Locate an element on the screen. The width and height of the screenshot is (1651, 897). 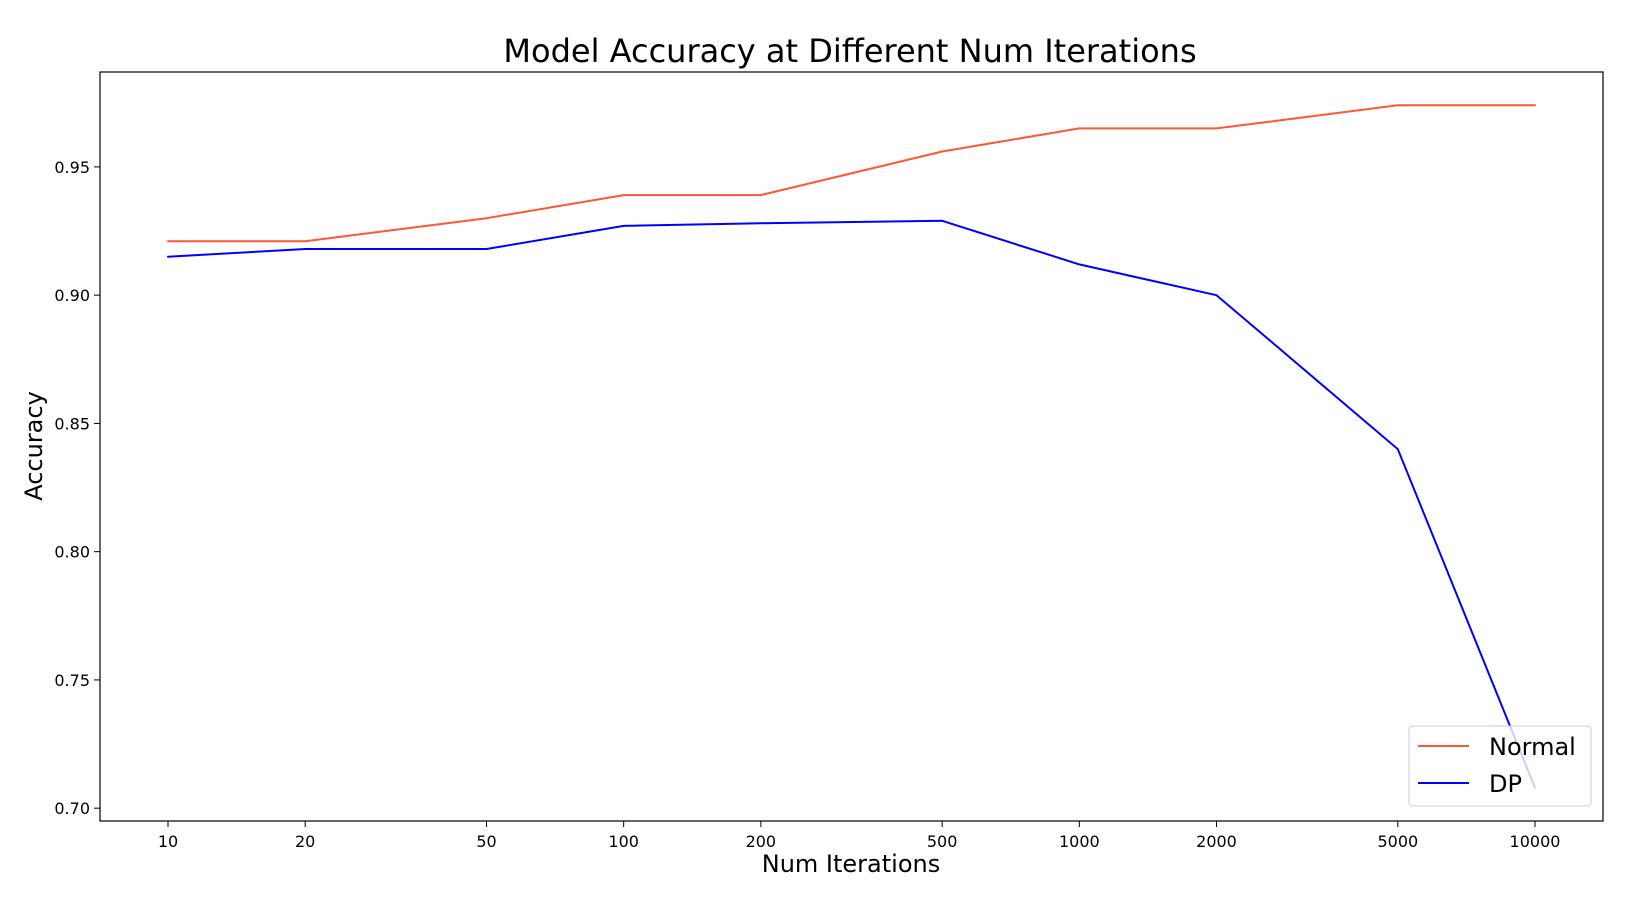
x-tick-label: 200 is located at coordinates (761, 841).